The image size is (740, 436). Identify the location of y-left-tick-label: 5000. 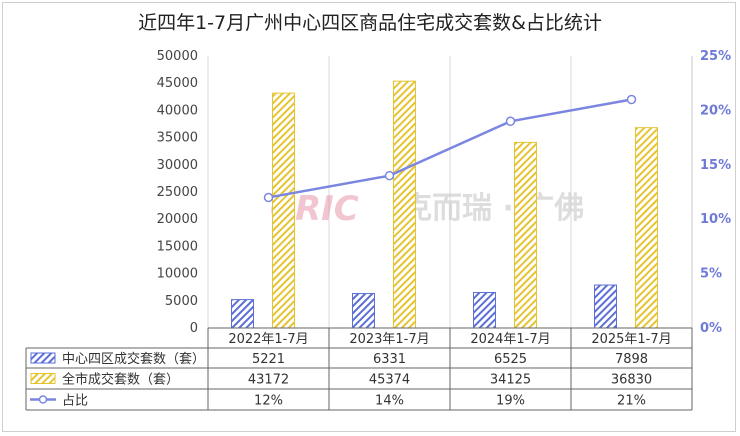
(181, 301).